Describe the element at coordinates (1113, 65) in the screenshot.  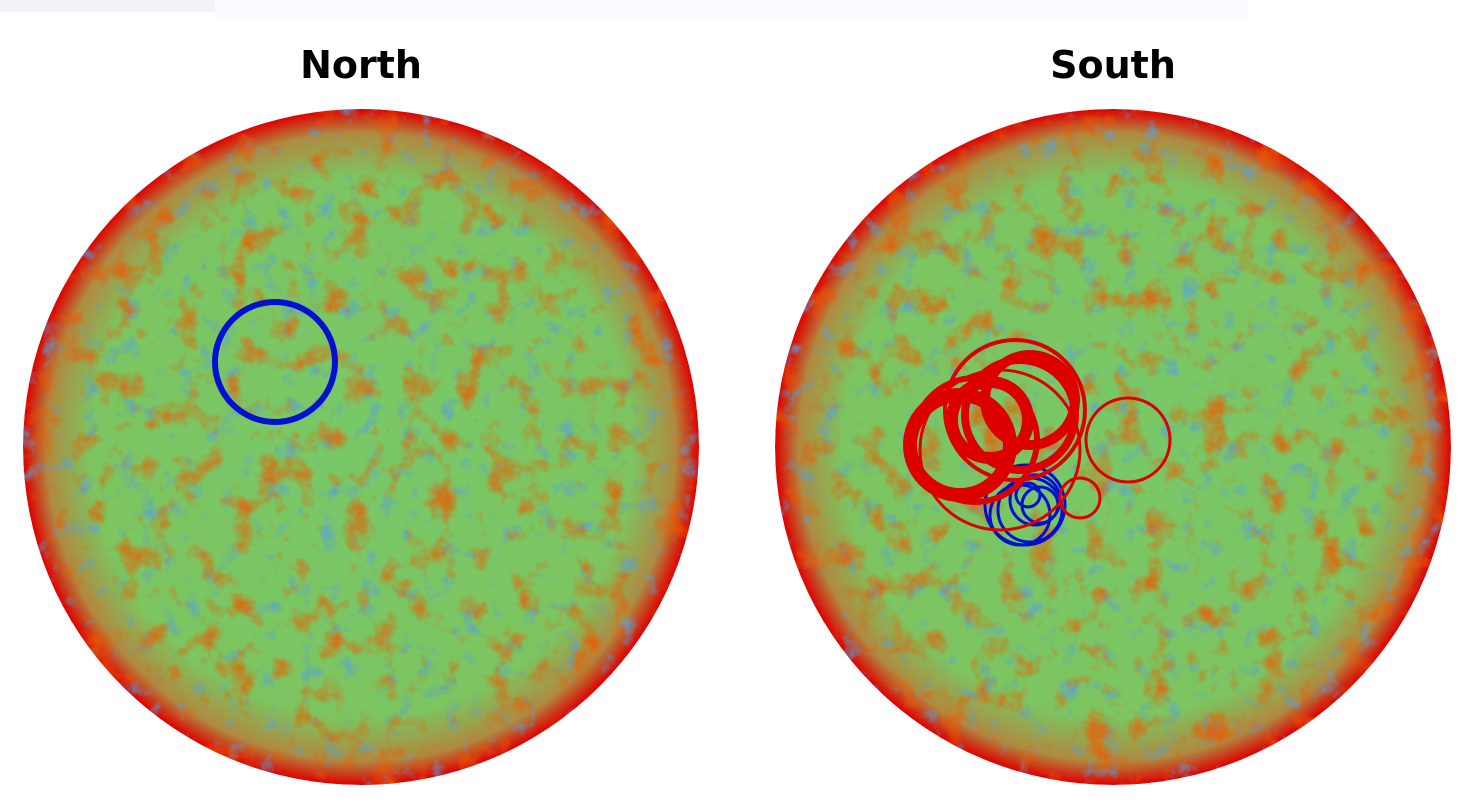
I see `panel-title: South` at that location.